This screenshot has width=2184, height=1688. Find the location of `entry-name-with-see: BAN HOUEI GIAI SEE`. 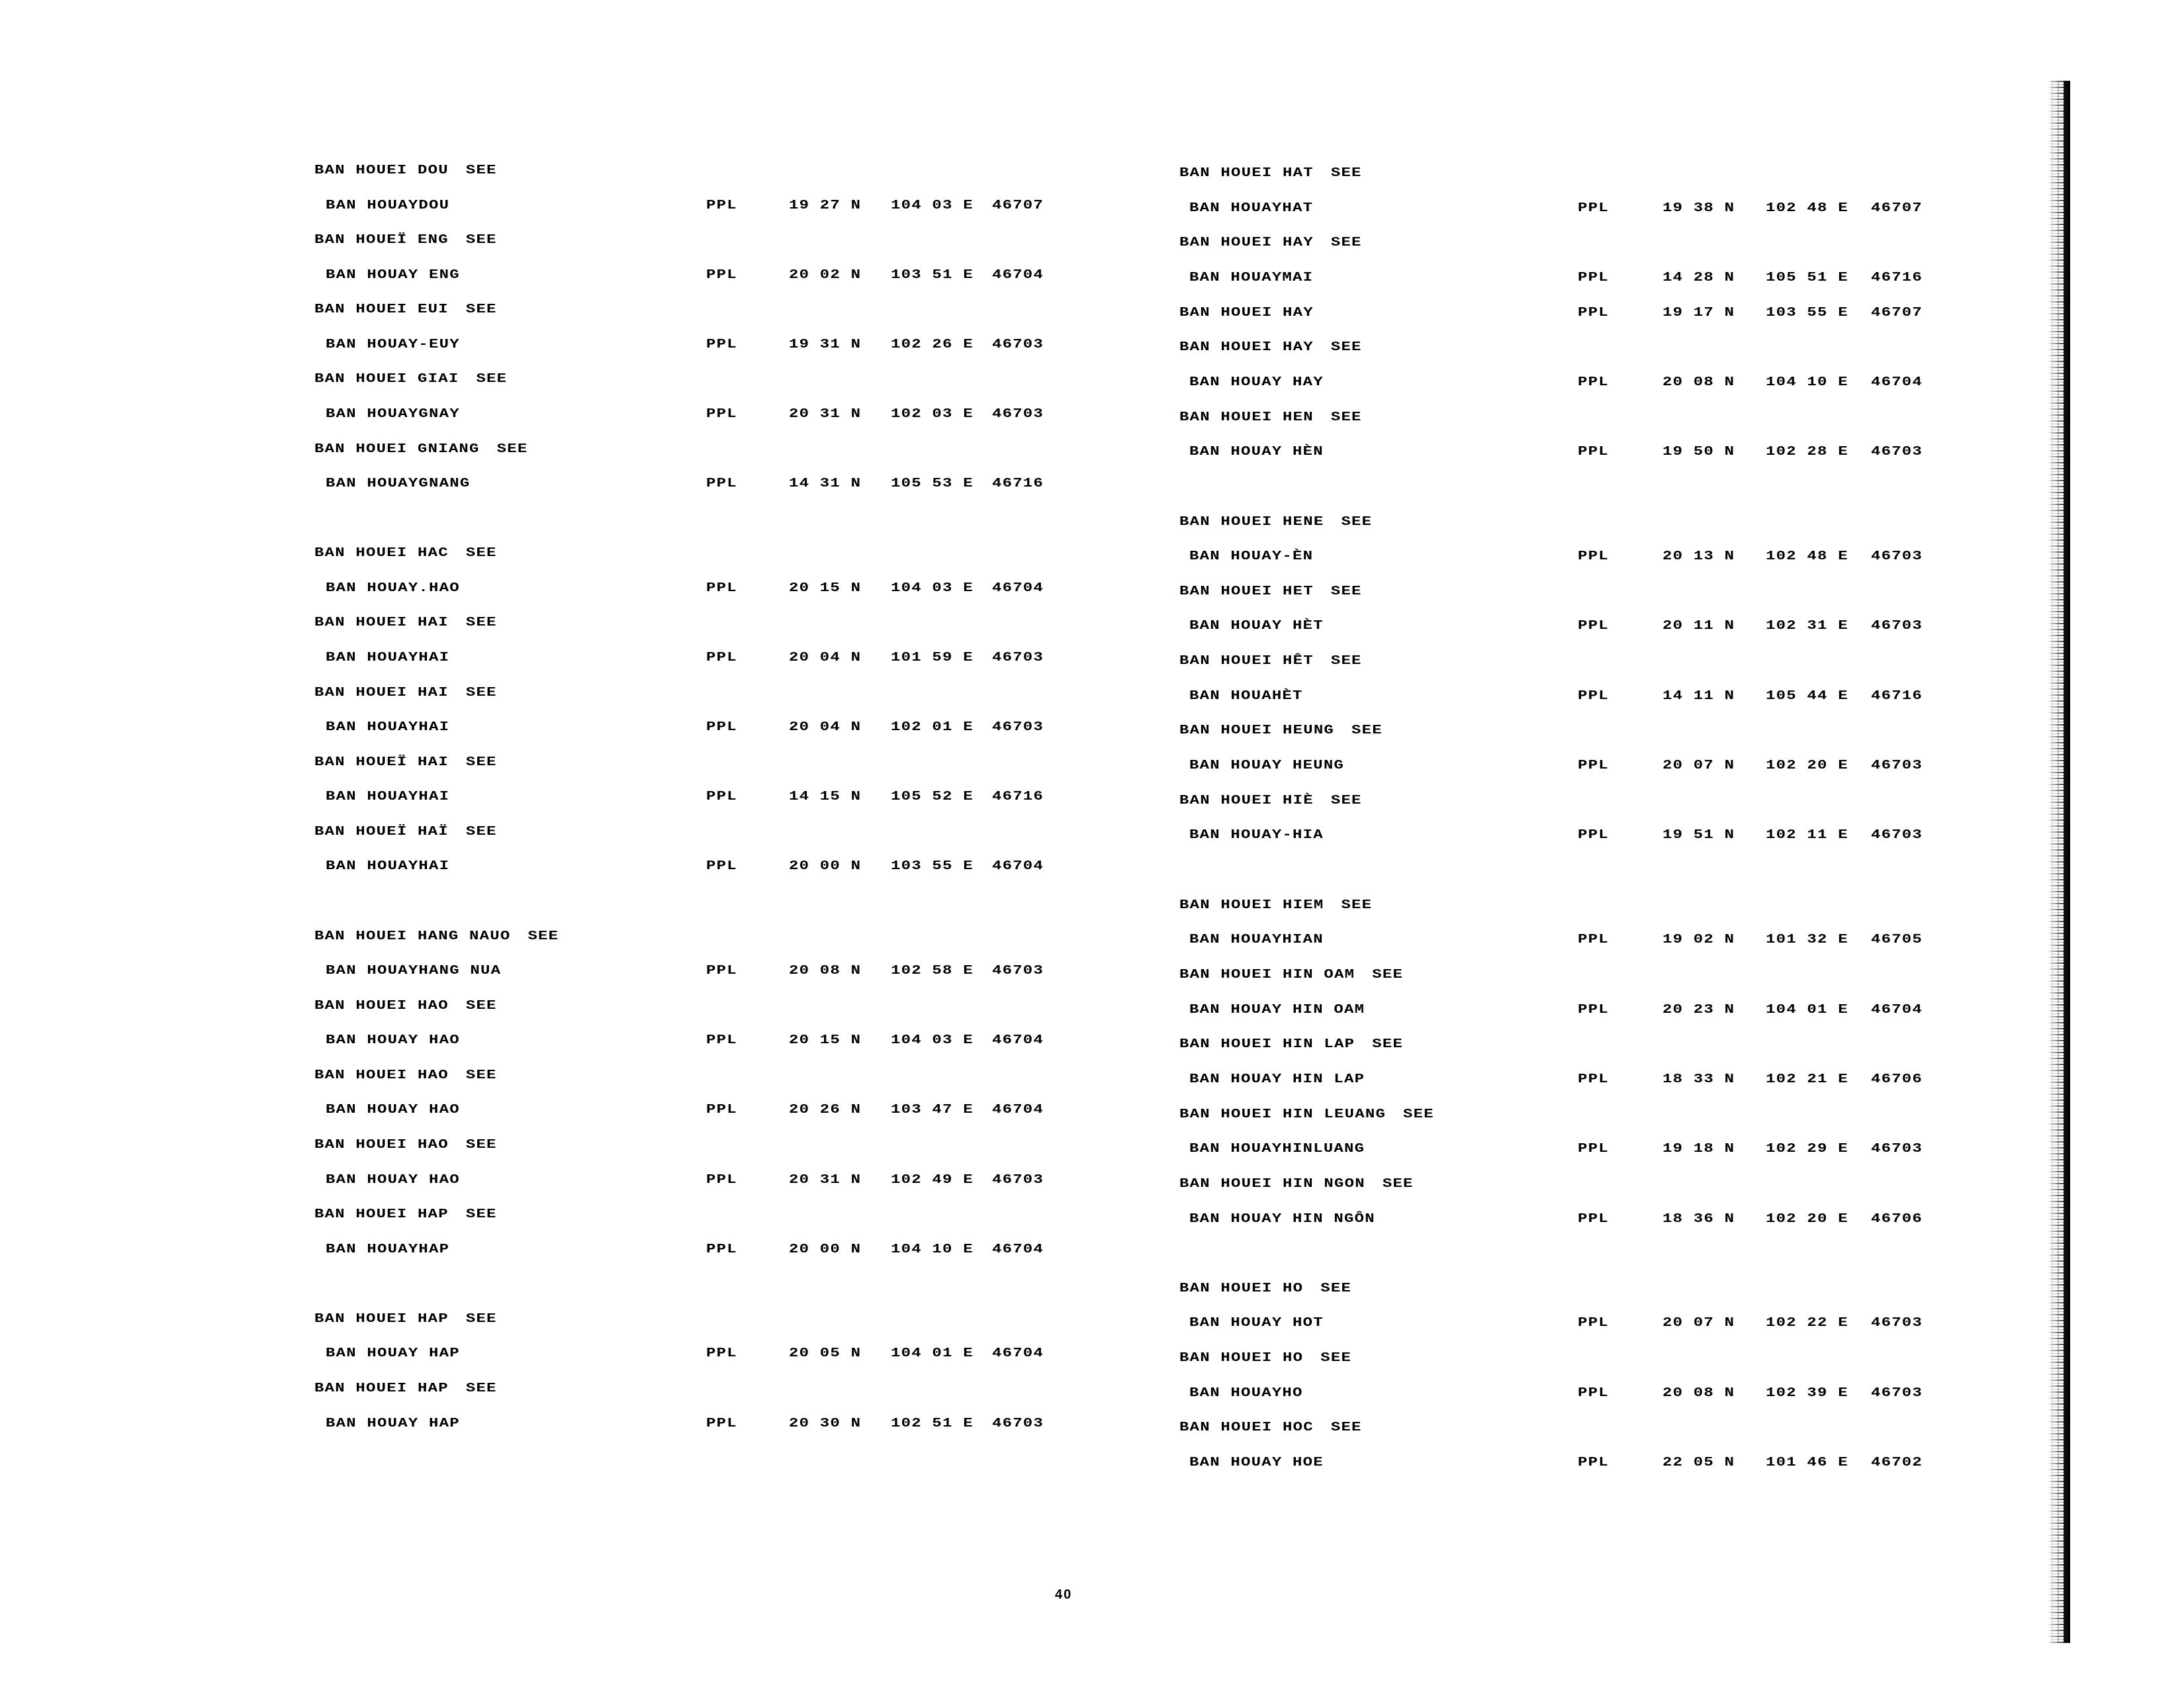

entry-name-with-see: BAN HOUEI GIAI SEE is located at coordinates (410, 379).